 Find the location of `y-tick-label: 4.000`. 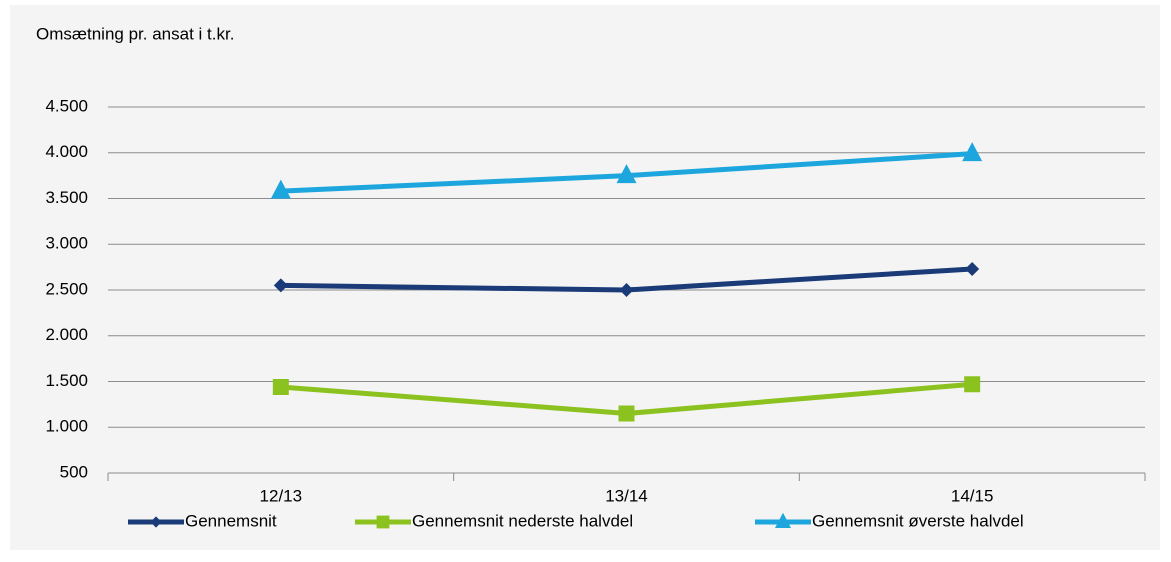

y-tick-label: 4.000 is located at coordinates (66, 151).